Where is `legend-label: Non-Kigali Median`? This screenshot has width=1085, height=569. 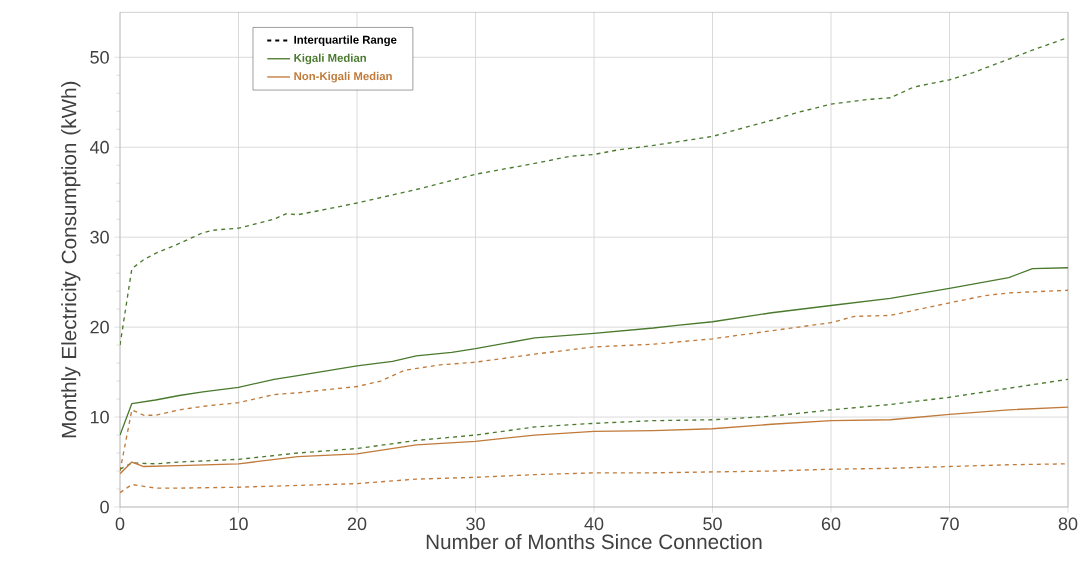 legend-label: Non-Kigali Median is located at coordinates (343, 77).